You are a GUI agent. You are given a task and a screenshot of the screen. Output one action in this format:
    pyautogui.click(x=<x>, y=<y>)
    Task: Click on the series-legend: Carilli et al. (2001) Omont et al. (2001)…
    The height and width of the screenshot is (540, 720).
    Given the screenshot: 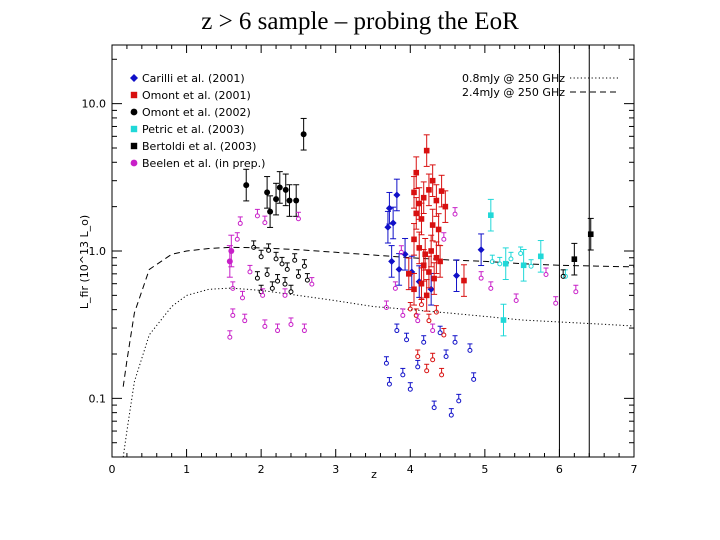 What is the action you would take?
    pyautogui.click(x=197, y=121)
    